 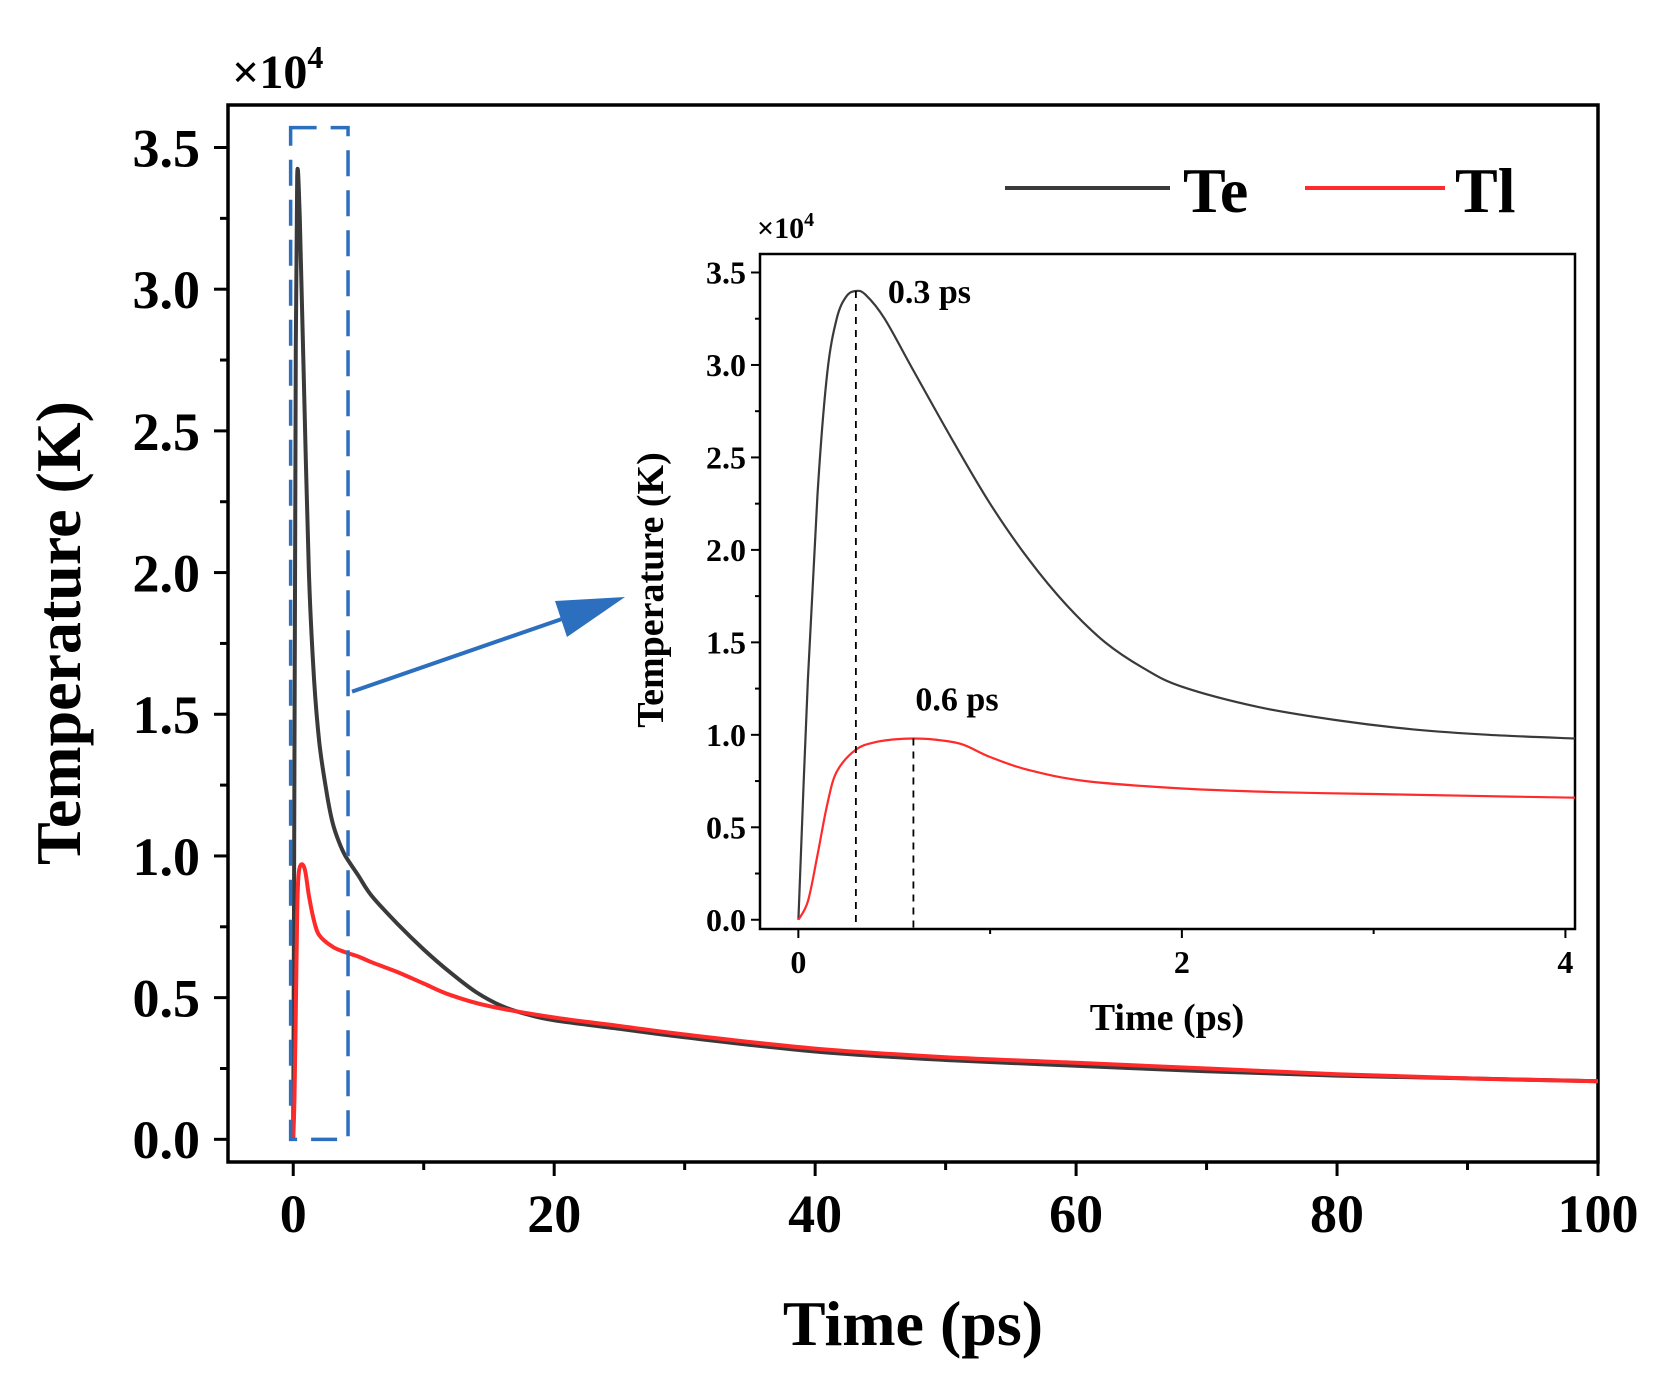 I want to click on zoom-region-box, so click(x=319, y=633).